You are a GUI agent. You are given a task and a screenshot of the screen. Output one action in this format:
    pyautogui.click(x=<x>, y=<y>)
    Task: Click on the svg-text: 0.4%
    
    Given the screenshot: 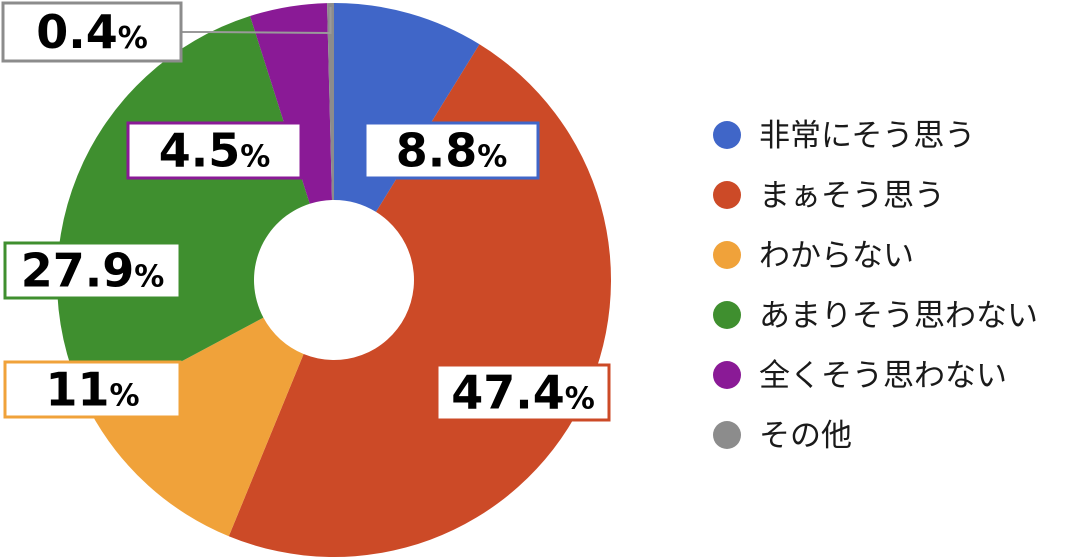 What is the action you would take?
    pyautogui.click(x=92, y=32)
    